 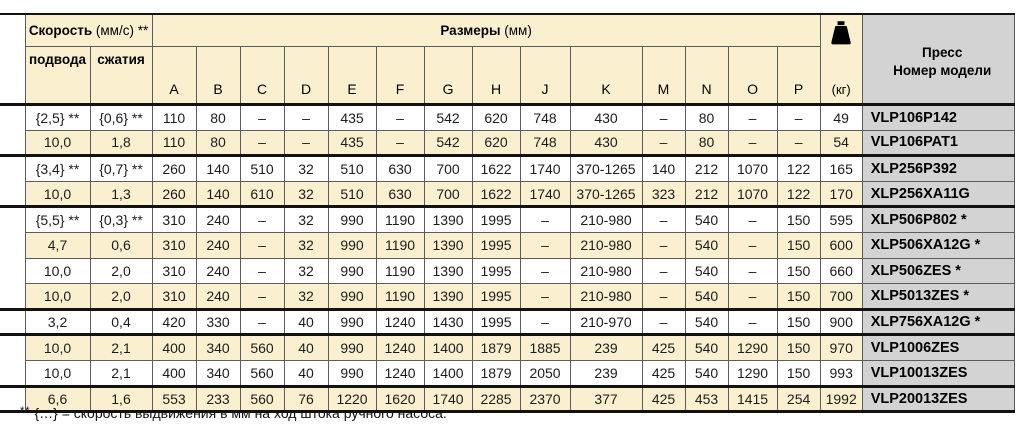 I want to click on cell-dim-d: 40, so click(x=306, y=322).